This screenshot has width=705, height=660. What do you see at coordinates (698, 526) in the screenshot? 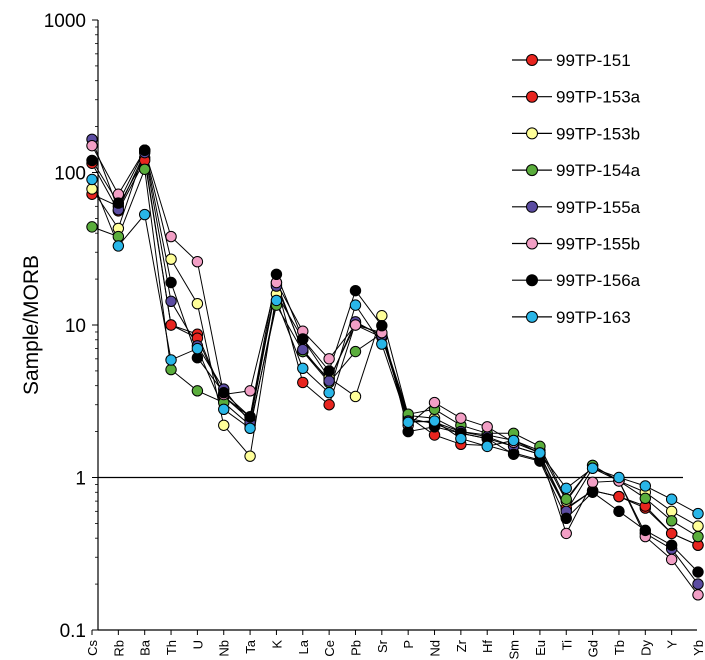
I see `data-point-99TP-153b-Yb` at bounding box center [698, 526].